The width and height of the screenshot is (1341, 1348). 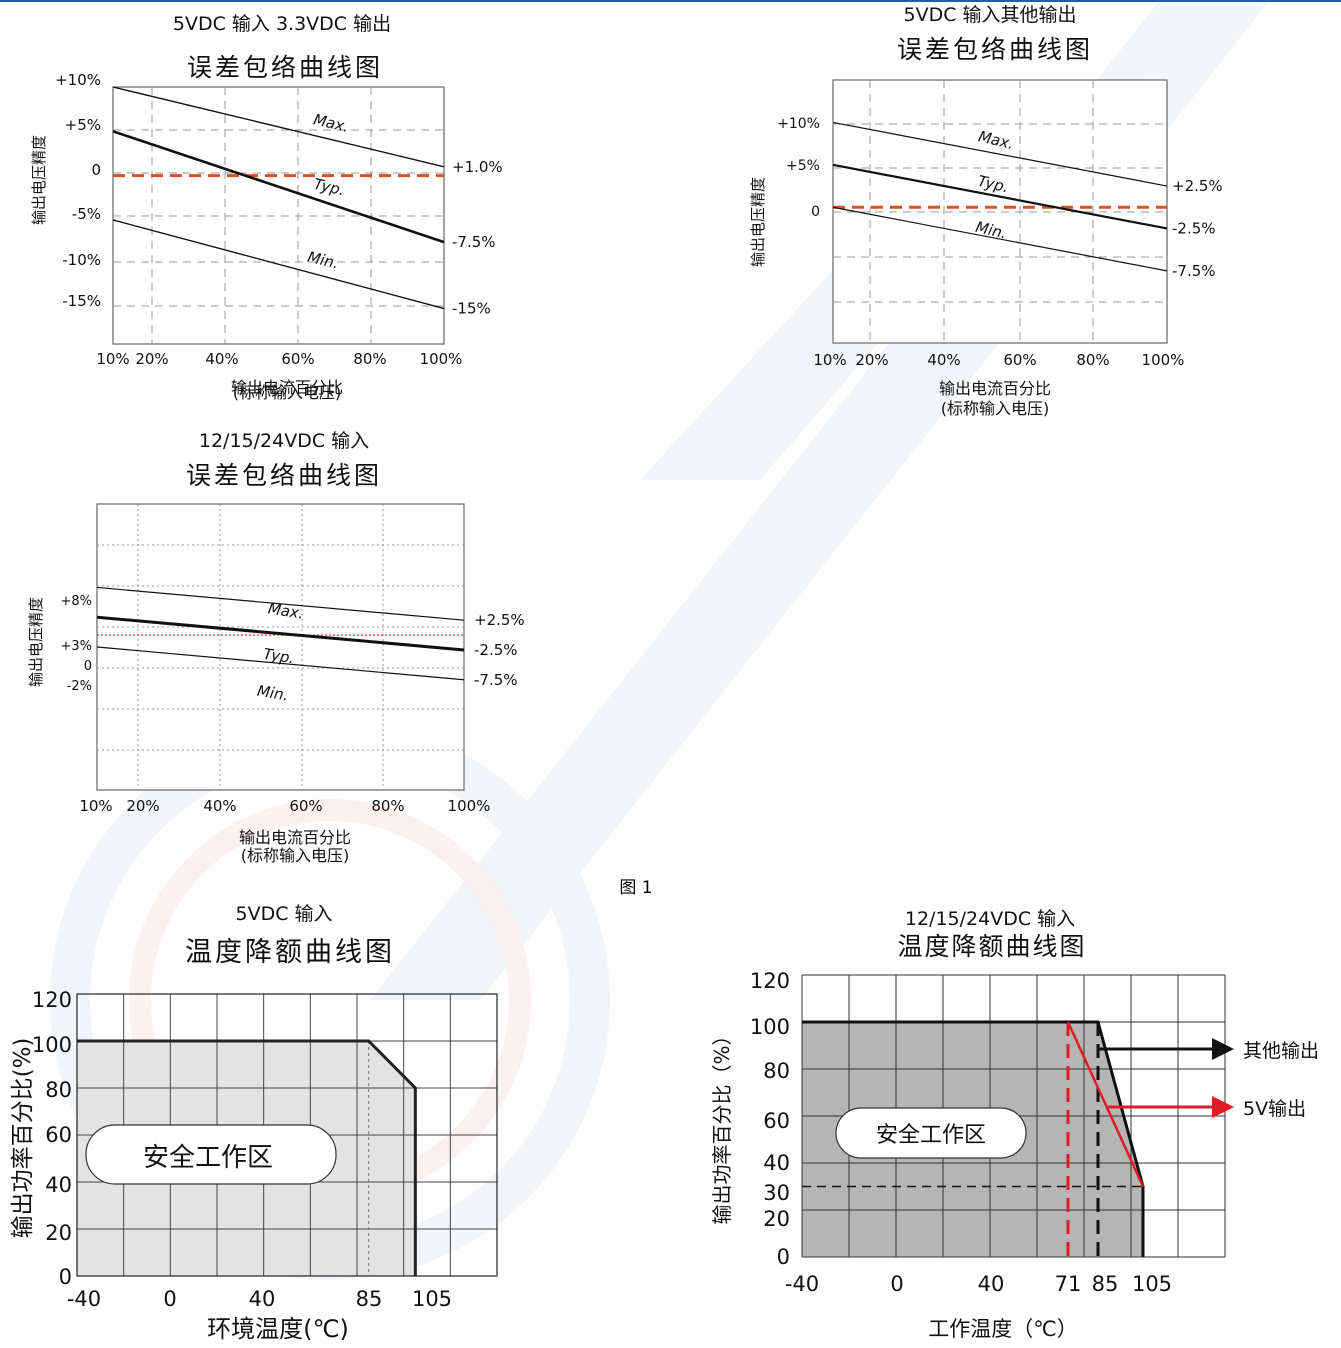 What do you see at coordinates (78, 80) in the screenshot?
I see `y-tick-label: +10%` at bounding box center [78, 80].